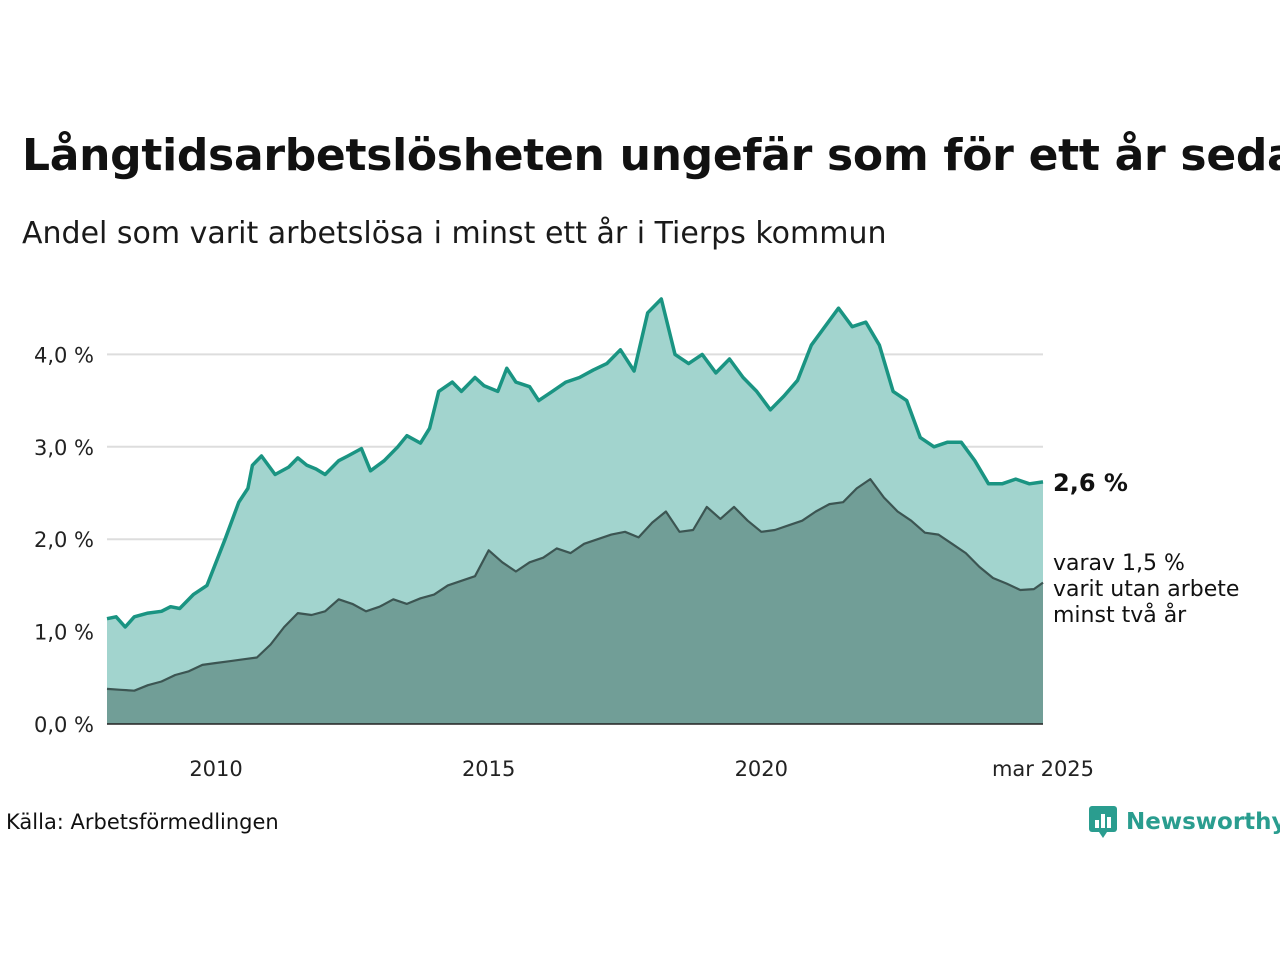 Image resolution: width=1280 pixels, height=960 pixels. Describe the element at coordinates (64, 448) in the screenshot. I see `y-tick-label: 3,0 %` at that location.